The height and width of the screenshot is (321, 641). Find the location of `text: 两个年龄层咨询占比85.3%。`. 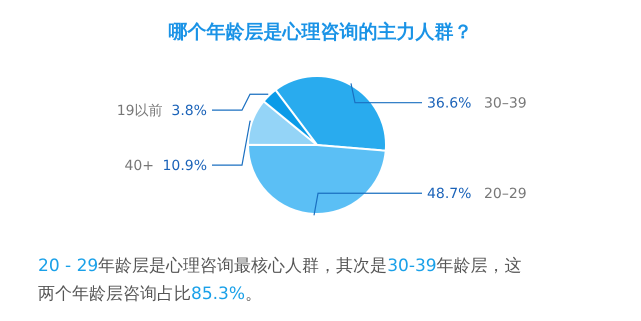

text: 两个年龄层咨询占比85.3%。 is located at coordinates (150, 294).